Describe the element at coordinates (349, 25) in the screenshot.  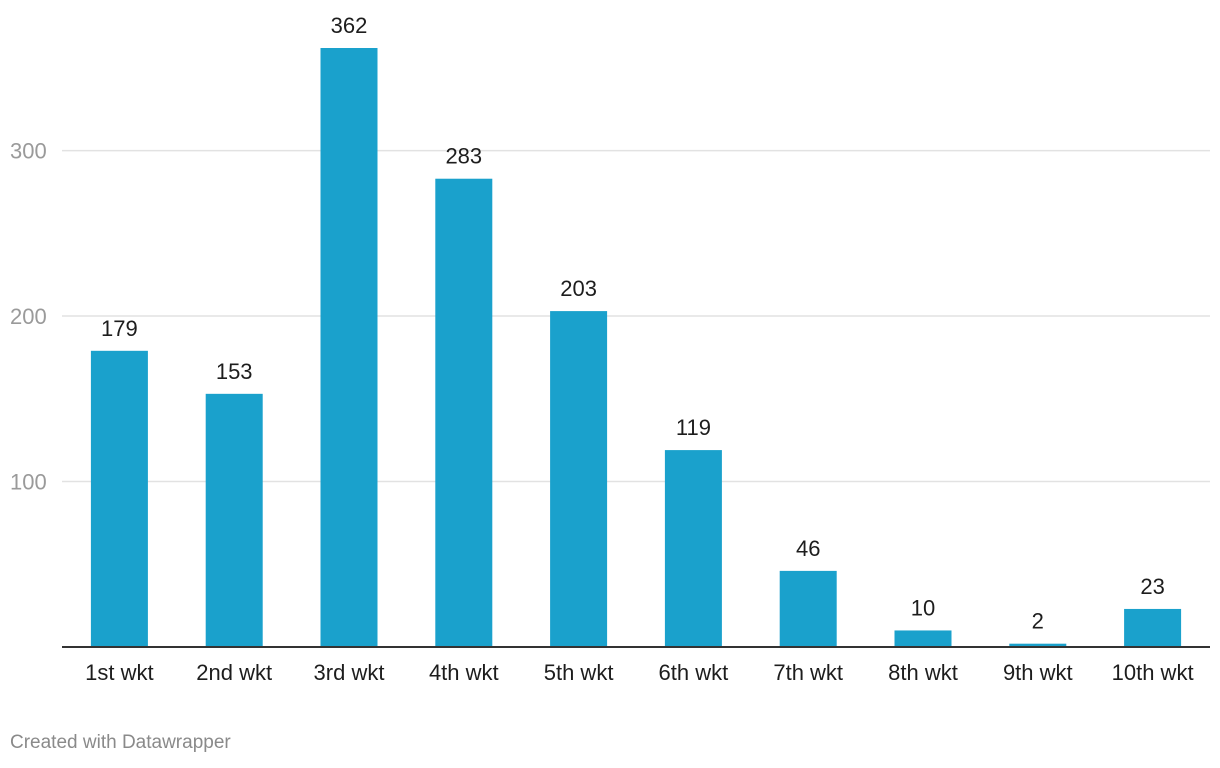
I see `data-label-3: 362` at that location.